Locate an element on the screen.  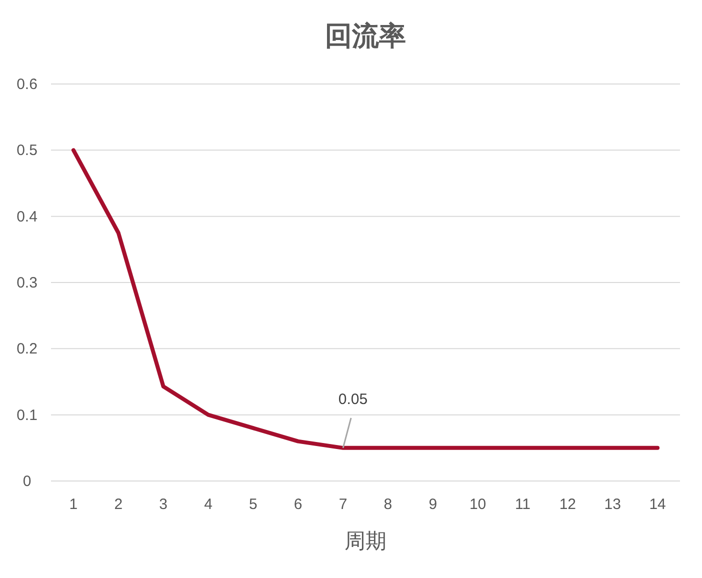
y-tick-label: 0.1 is located at coordinates (27, 415).